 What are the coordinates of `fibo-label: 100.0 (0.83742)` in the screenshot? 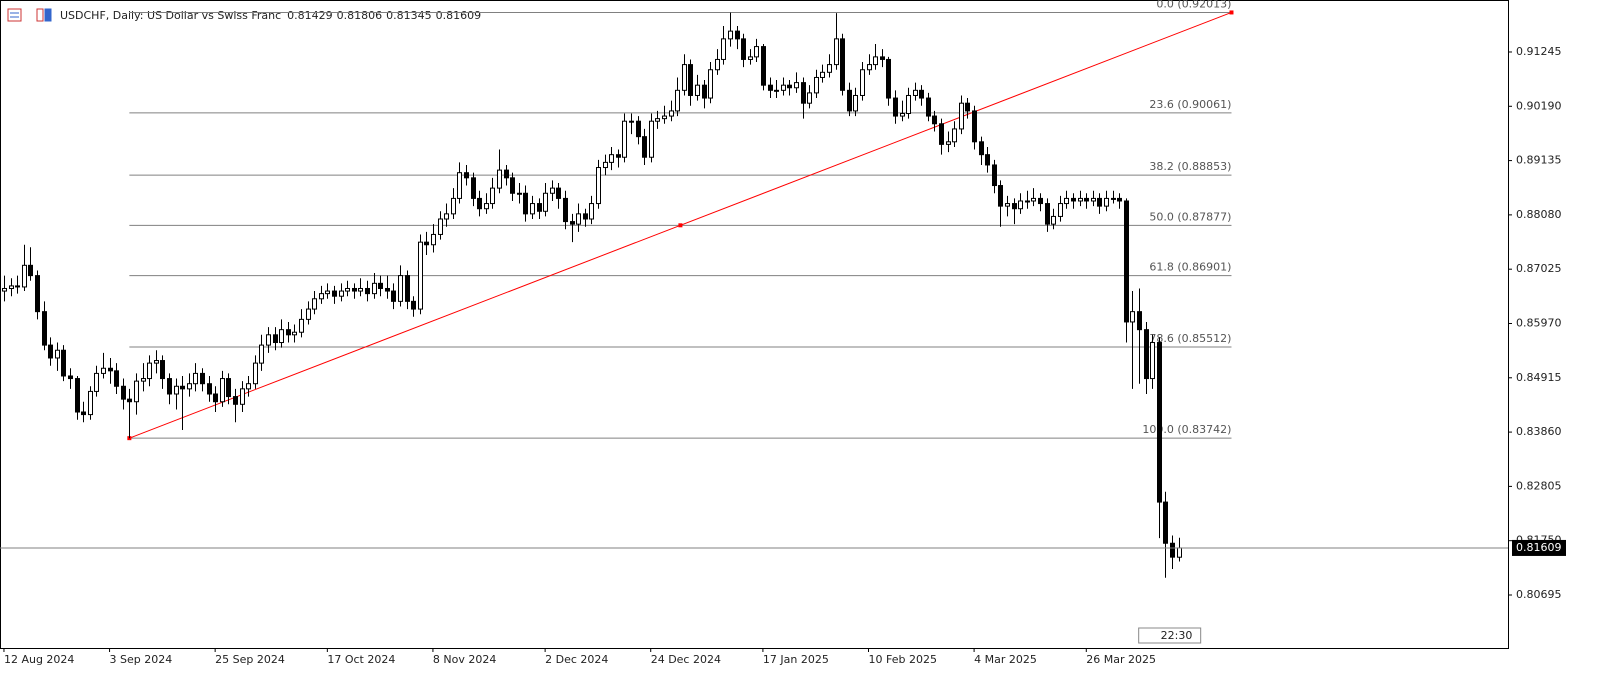 It's located at (1186, 429).